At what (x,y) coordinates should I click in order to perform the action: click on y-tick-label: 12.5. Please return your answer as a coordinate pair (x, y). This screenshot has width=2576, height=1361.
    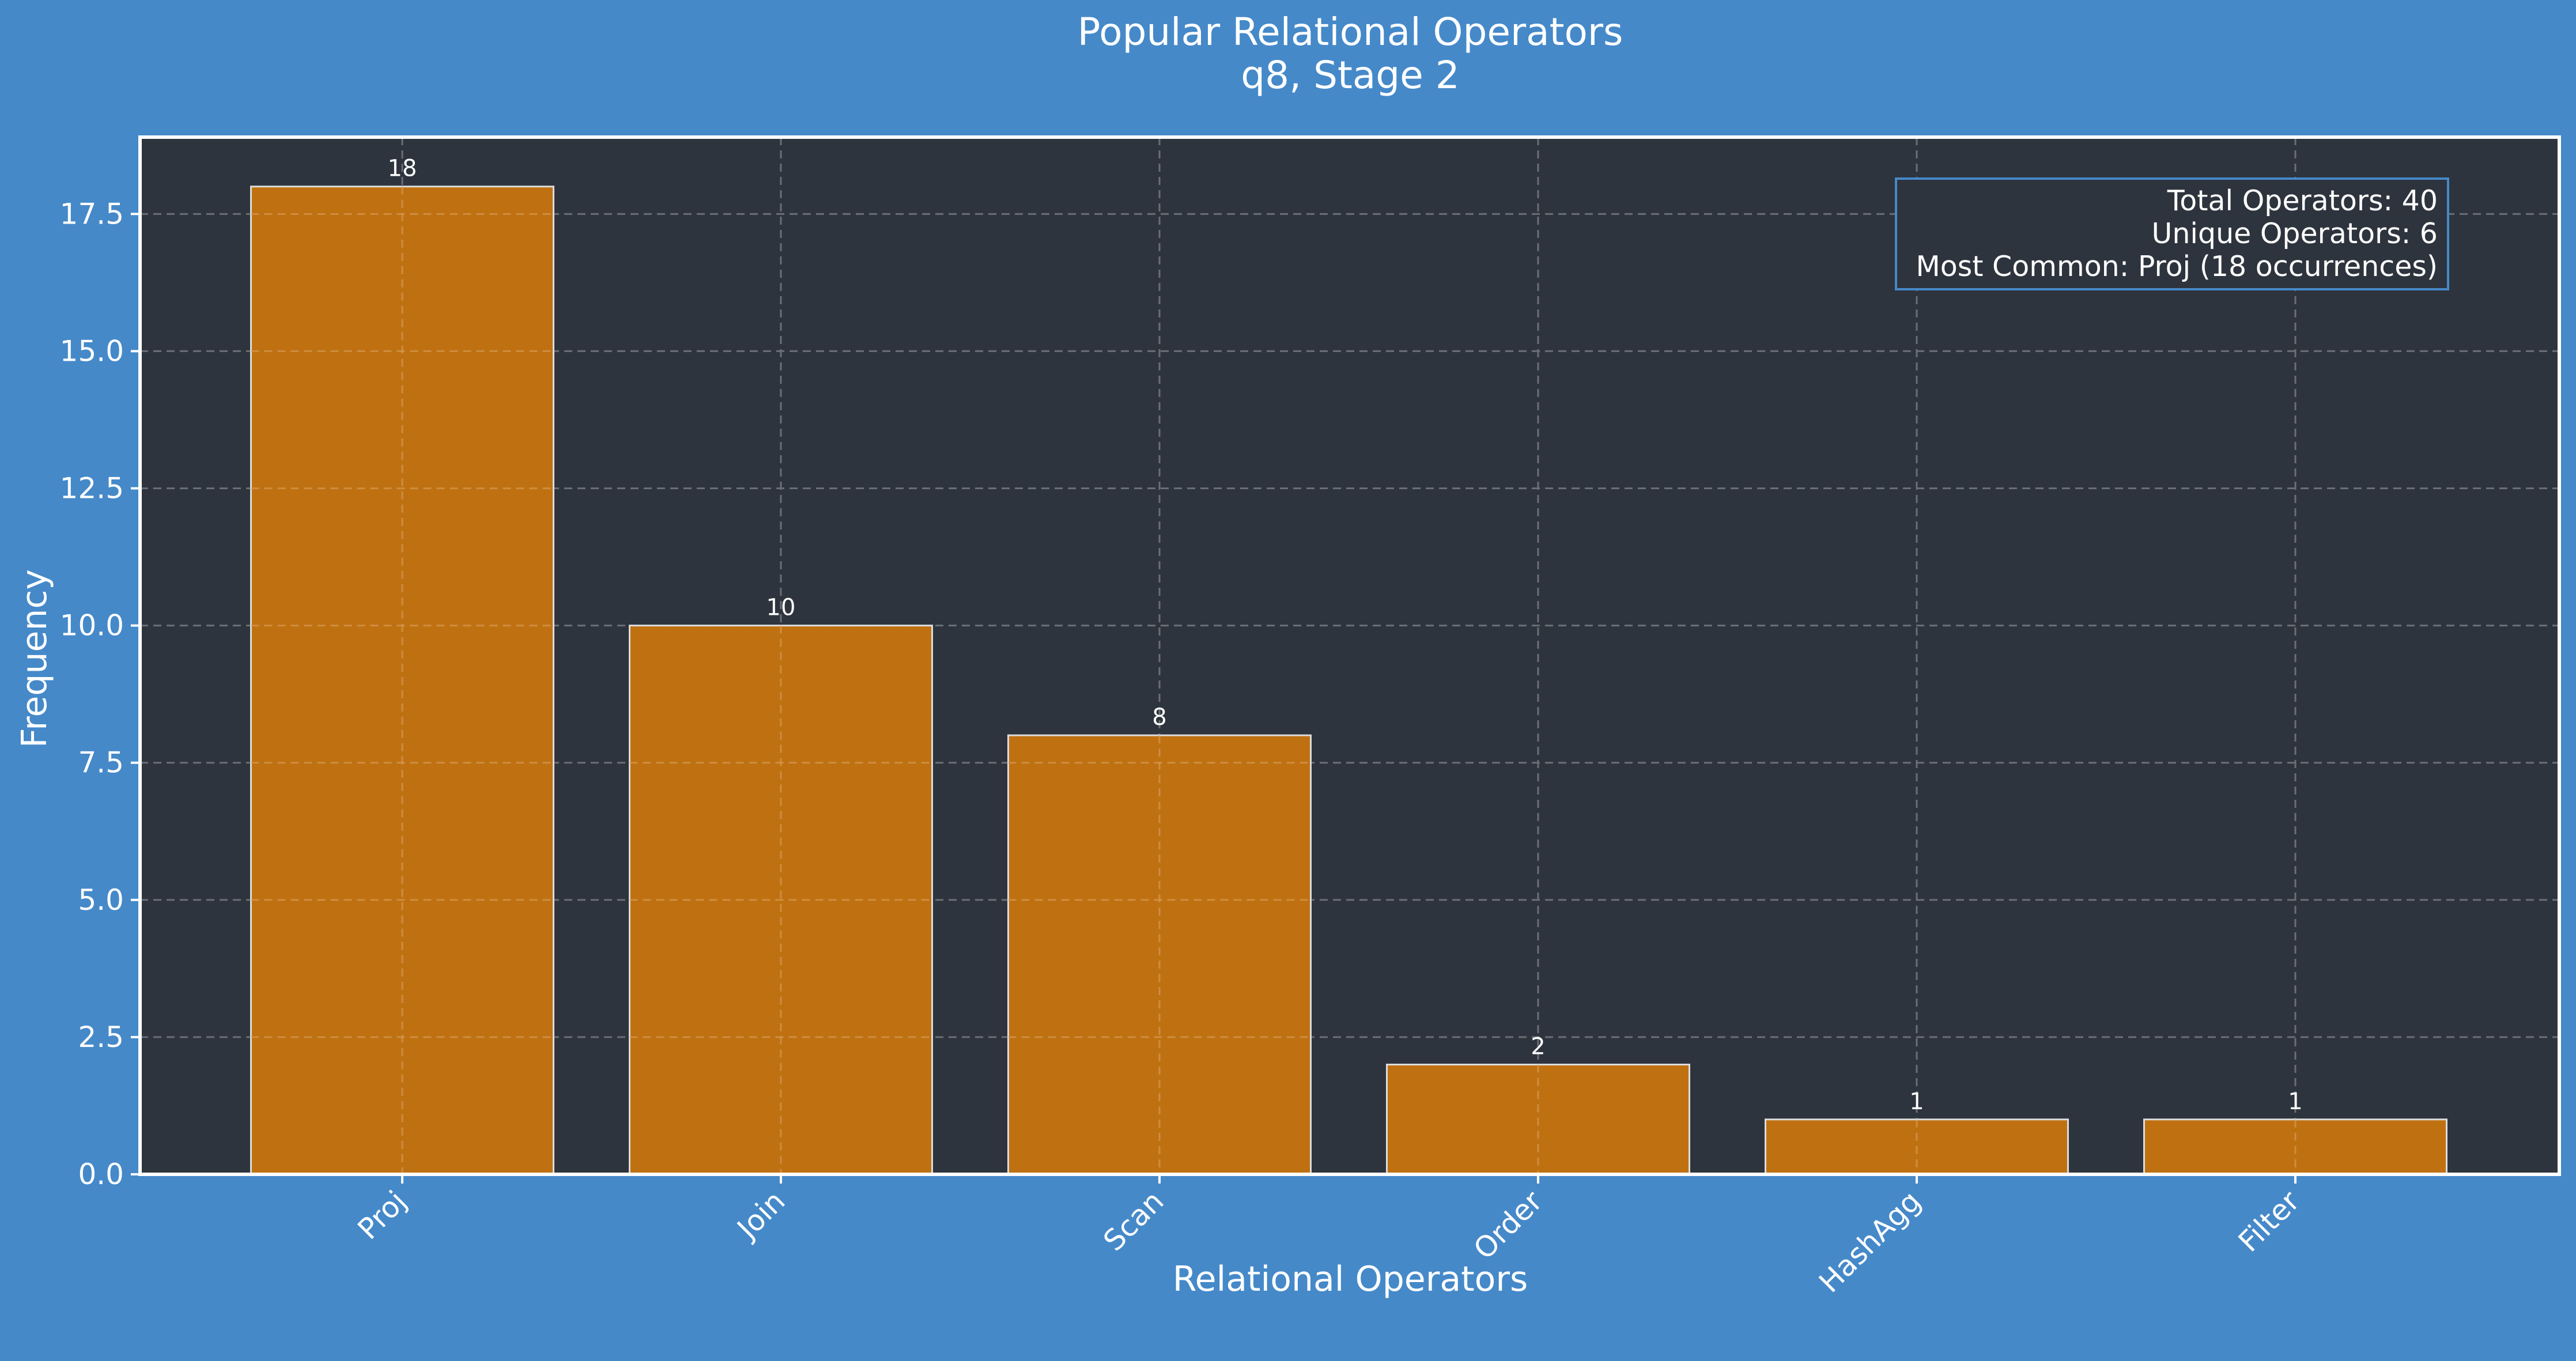
    Looking at the image, I should click on (92, 489).